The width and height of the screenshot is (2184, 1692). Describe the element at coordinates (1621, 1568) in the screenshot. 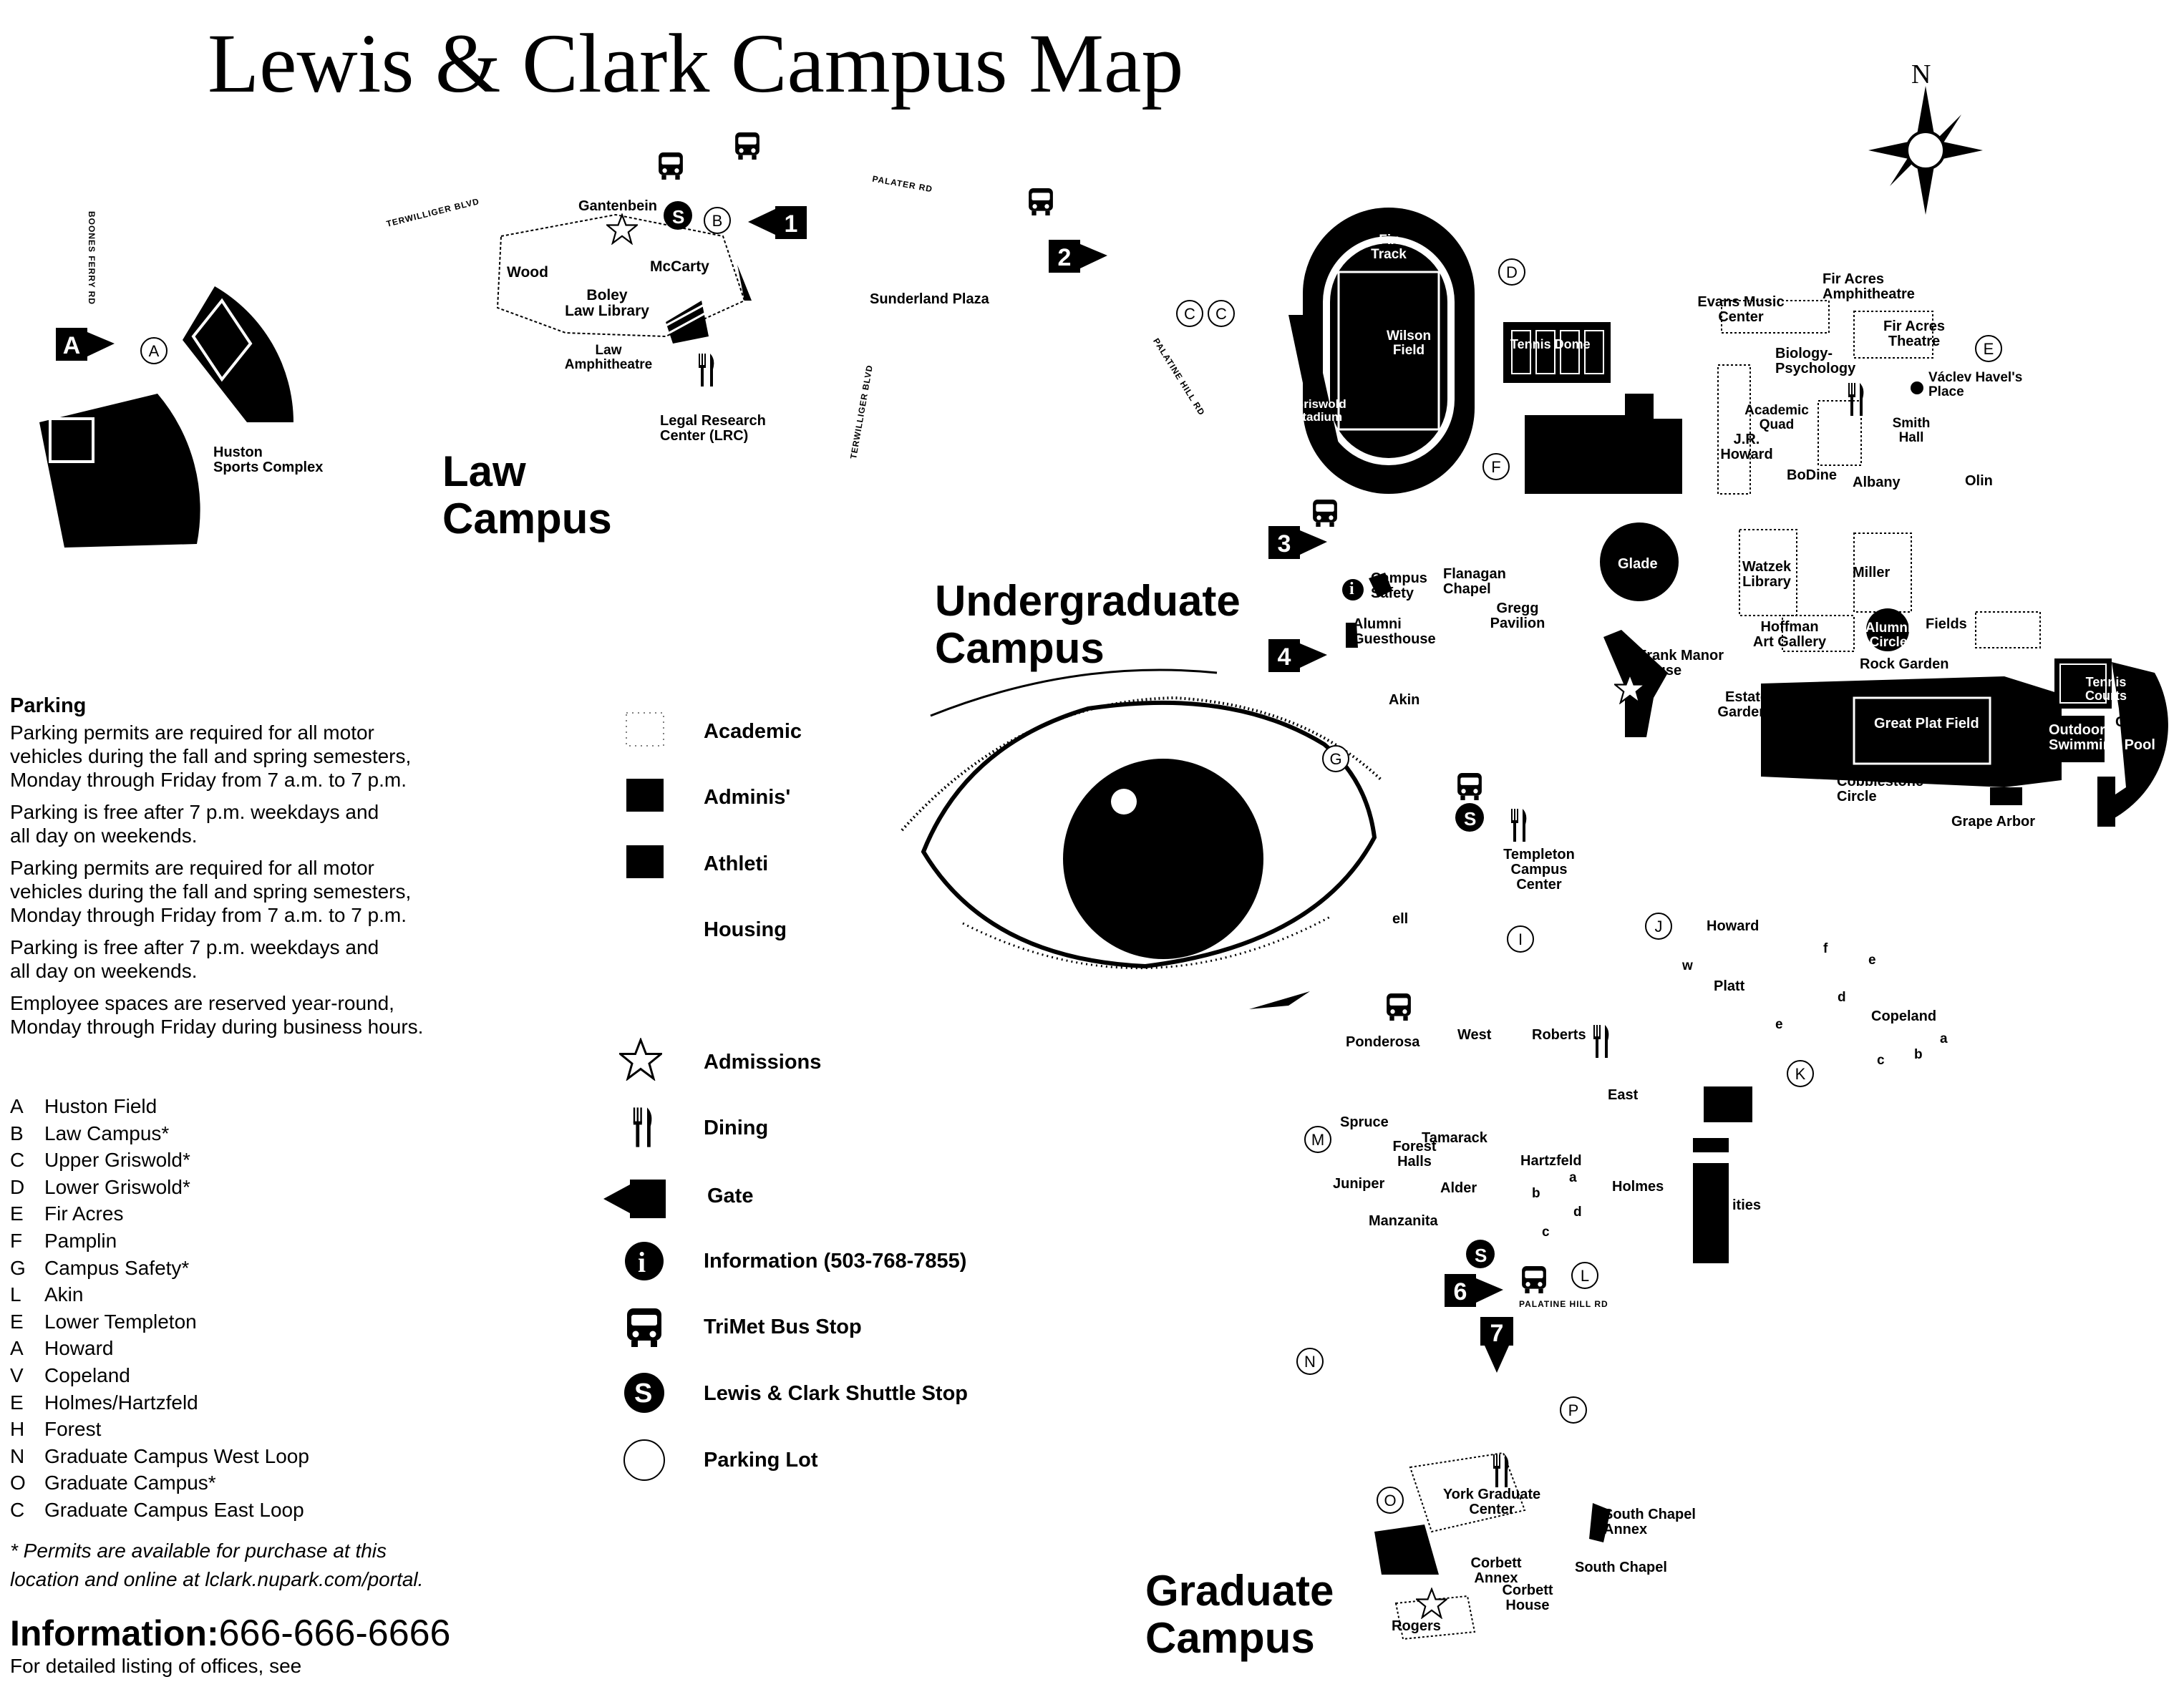

I see `building-label: South Chapel` at that location.